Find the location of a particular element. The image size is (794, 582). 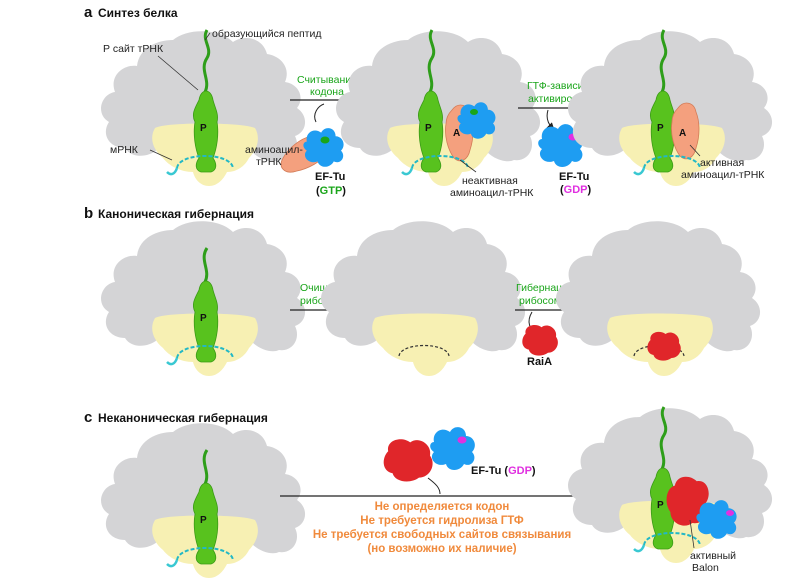

panel-b-letter: b is located at coordinates (88, 213).